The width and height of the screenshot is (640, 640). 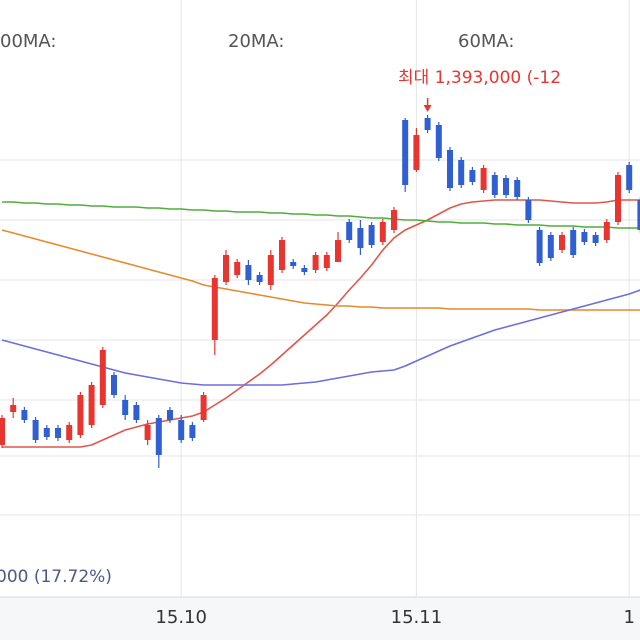 I want to click on x-tick-label: 15.10, so click(x=181, y=617).